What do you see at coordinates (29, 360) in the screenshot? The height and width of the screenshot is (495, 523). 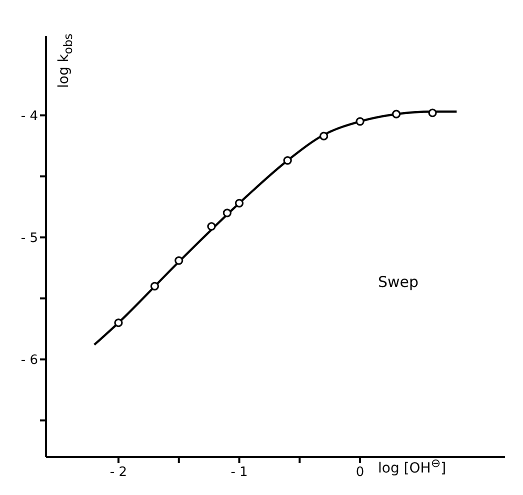 I see `y-tick-label: - 6` at bounding box center [29, 360].